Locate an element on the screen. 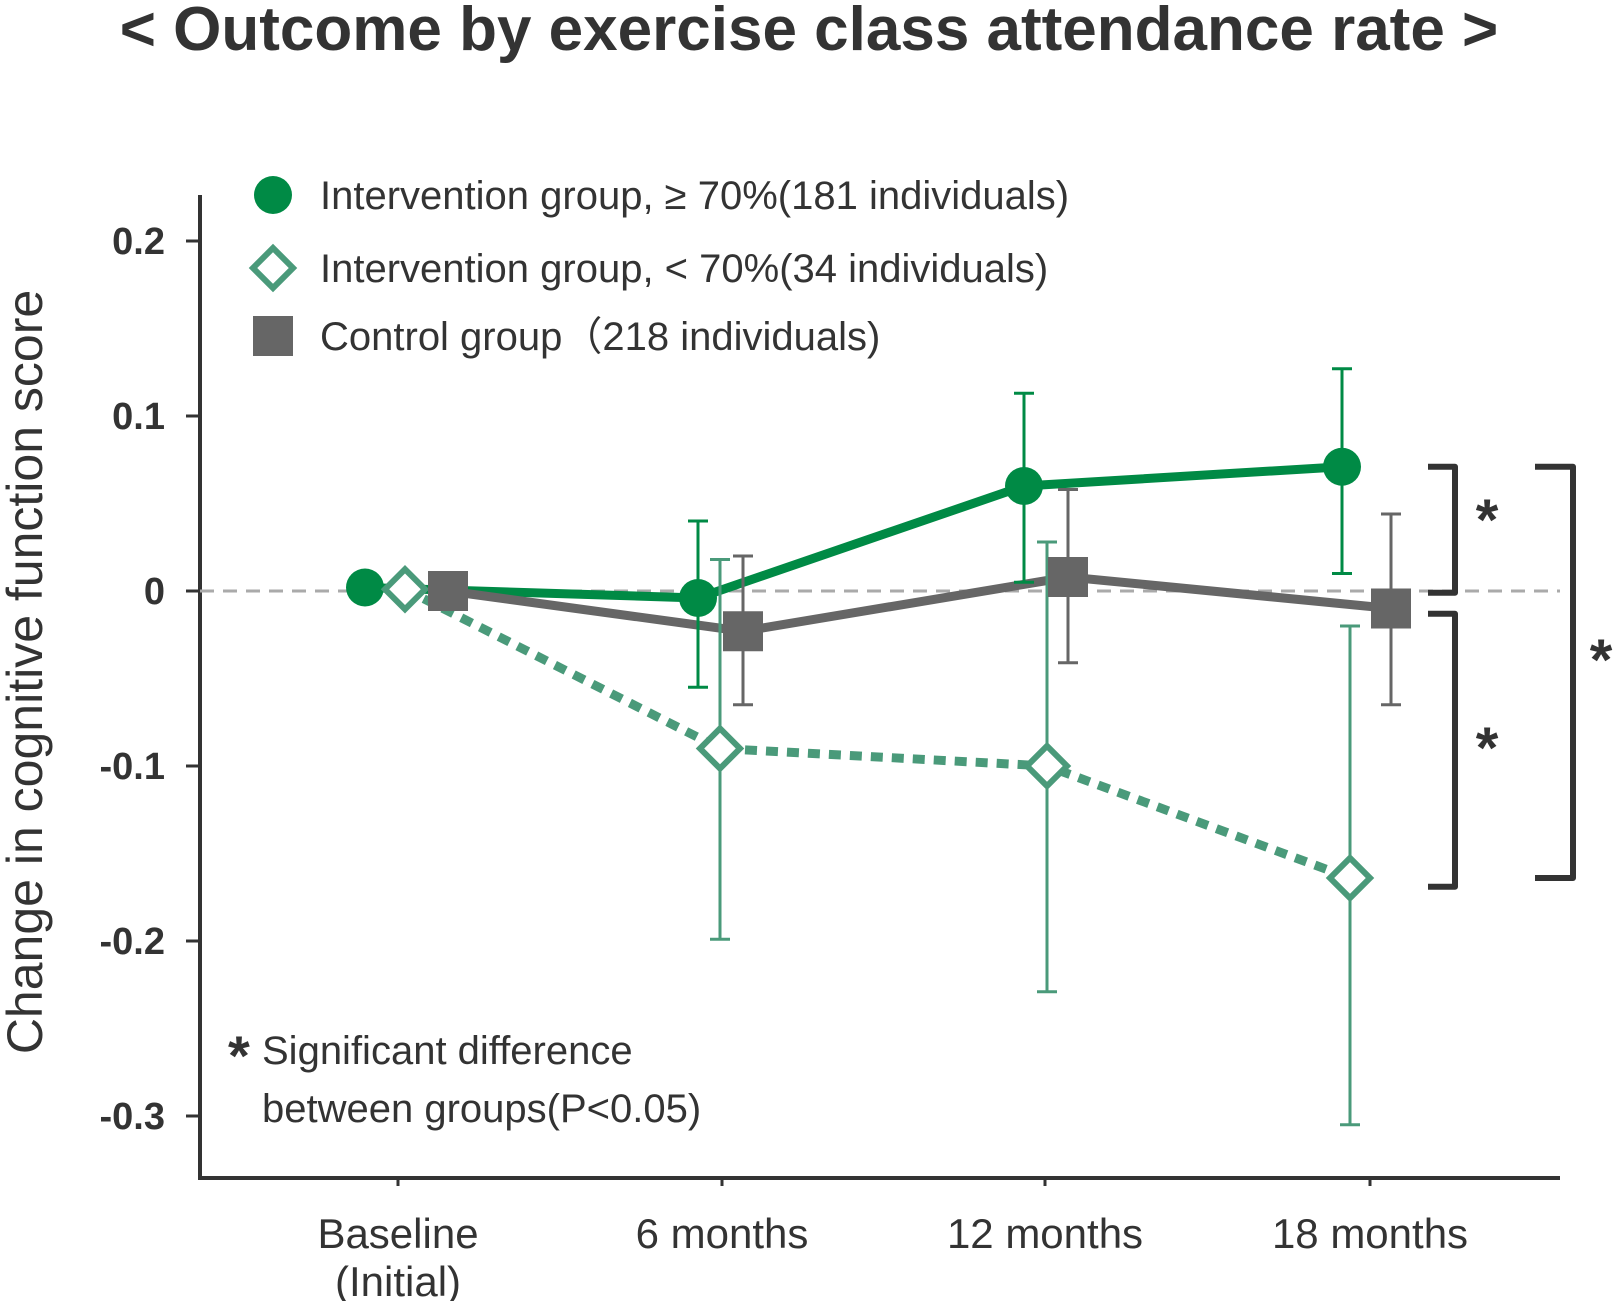 The width and height of the screenshot is (1619, 1306). y-tick-label: -0.2 is located at coordinates (132, 942).